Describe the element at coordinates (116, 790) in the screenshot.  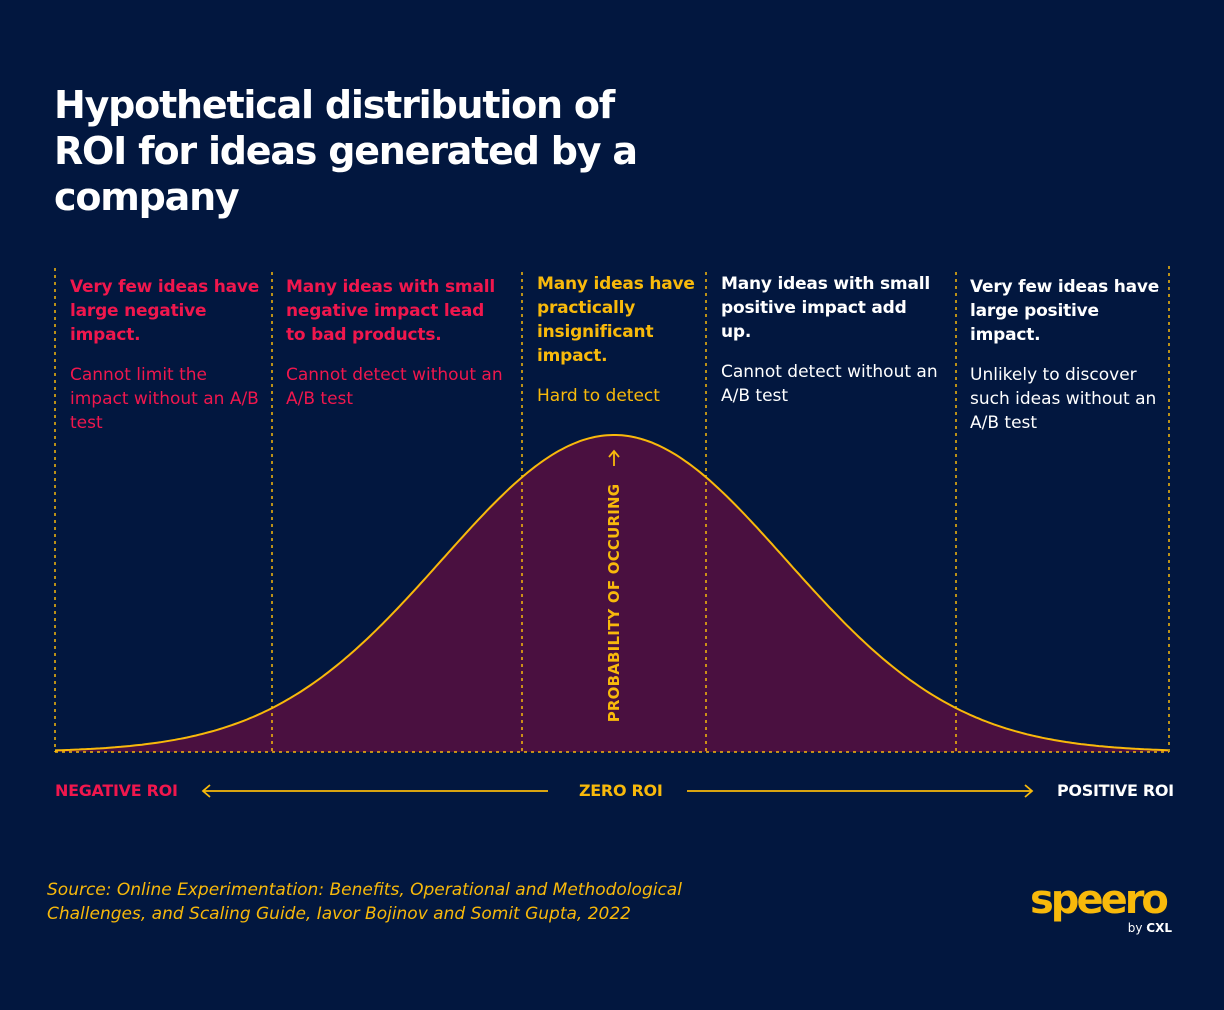
I see `negative-roi-label: NEGATIVE ROI` at that location.